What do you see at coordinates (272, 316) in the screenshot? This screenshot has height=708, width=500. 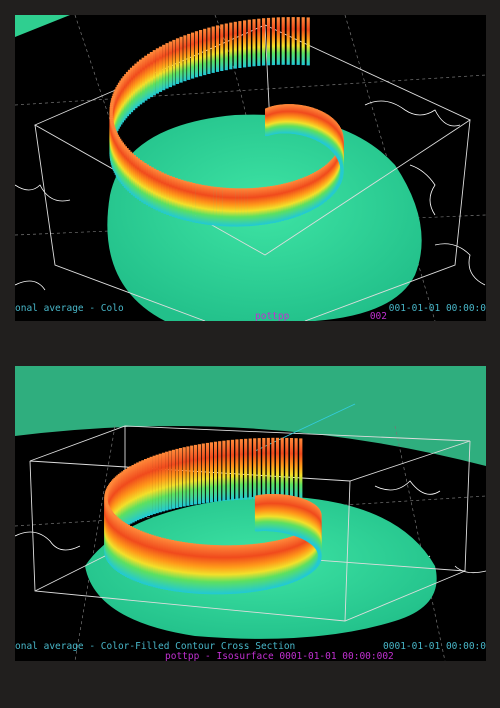 I see `caption: pottpp` at bounding box center [272, 316].